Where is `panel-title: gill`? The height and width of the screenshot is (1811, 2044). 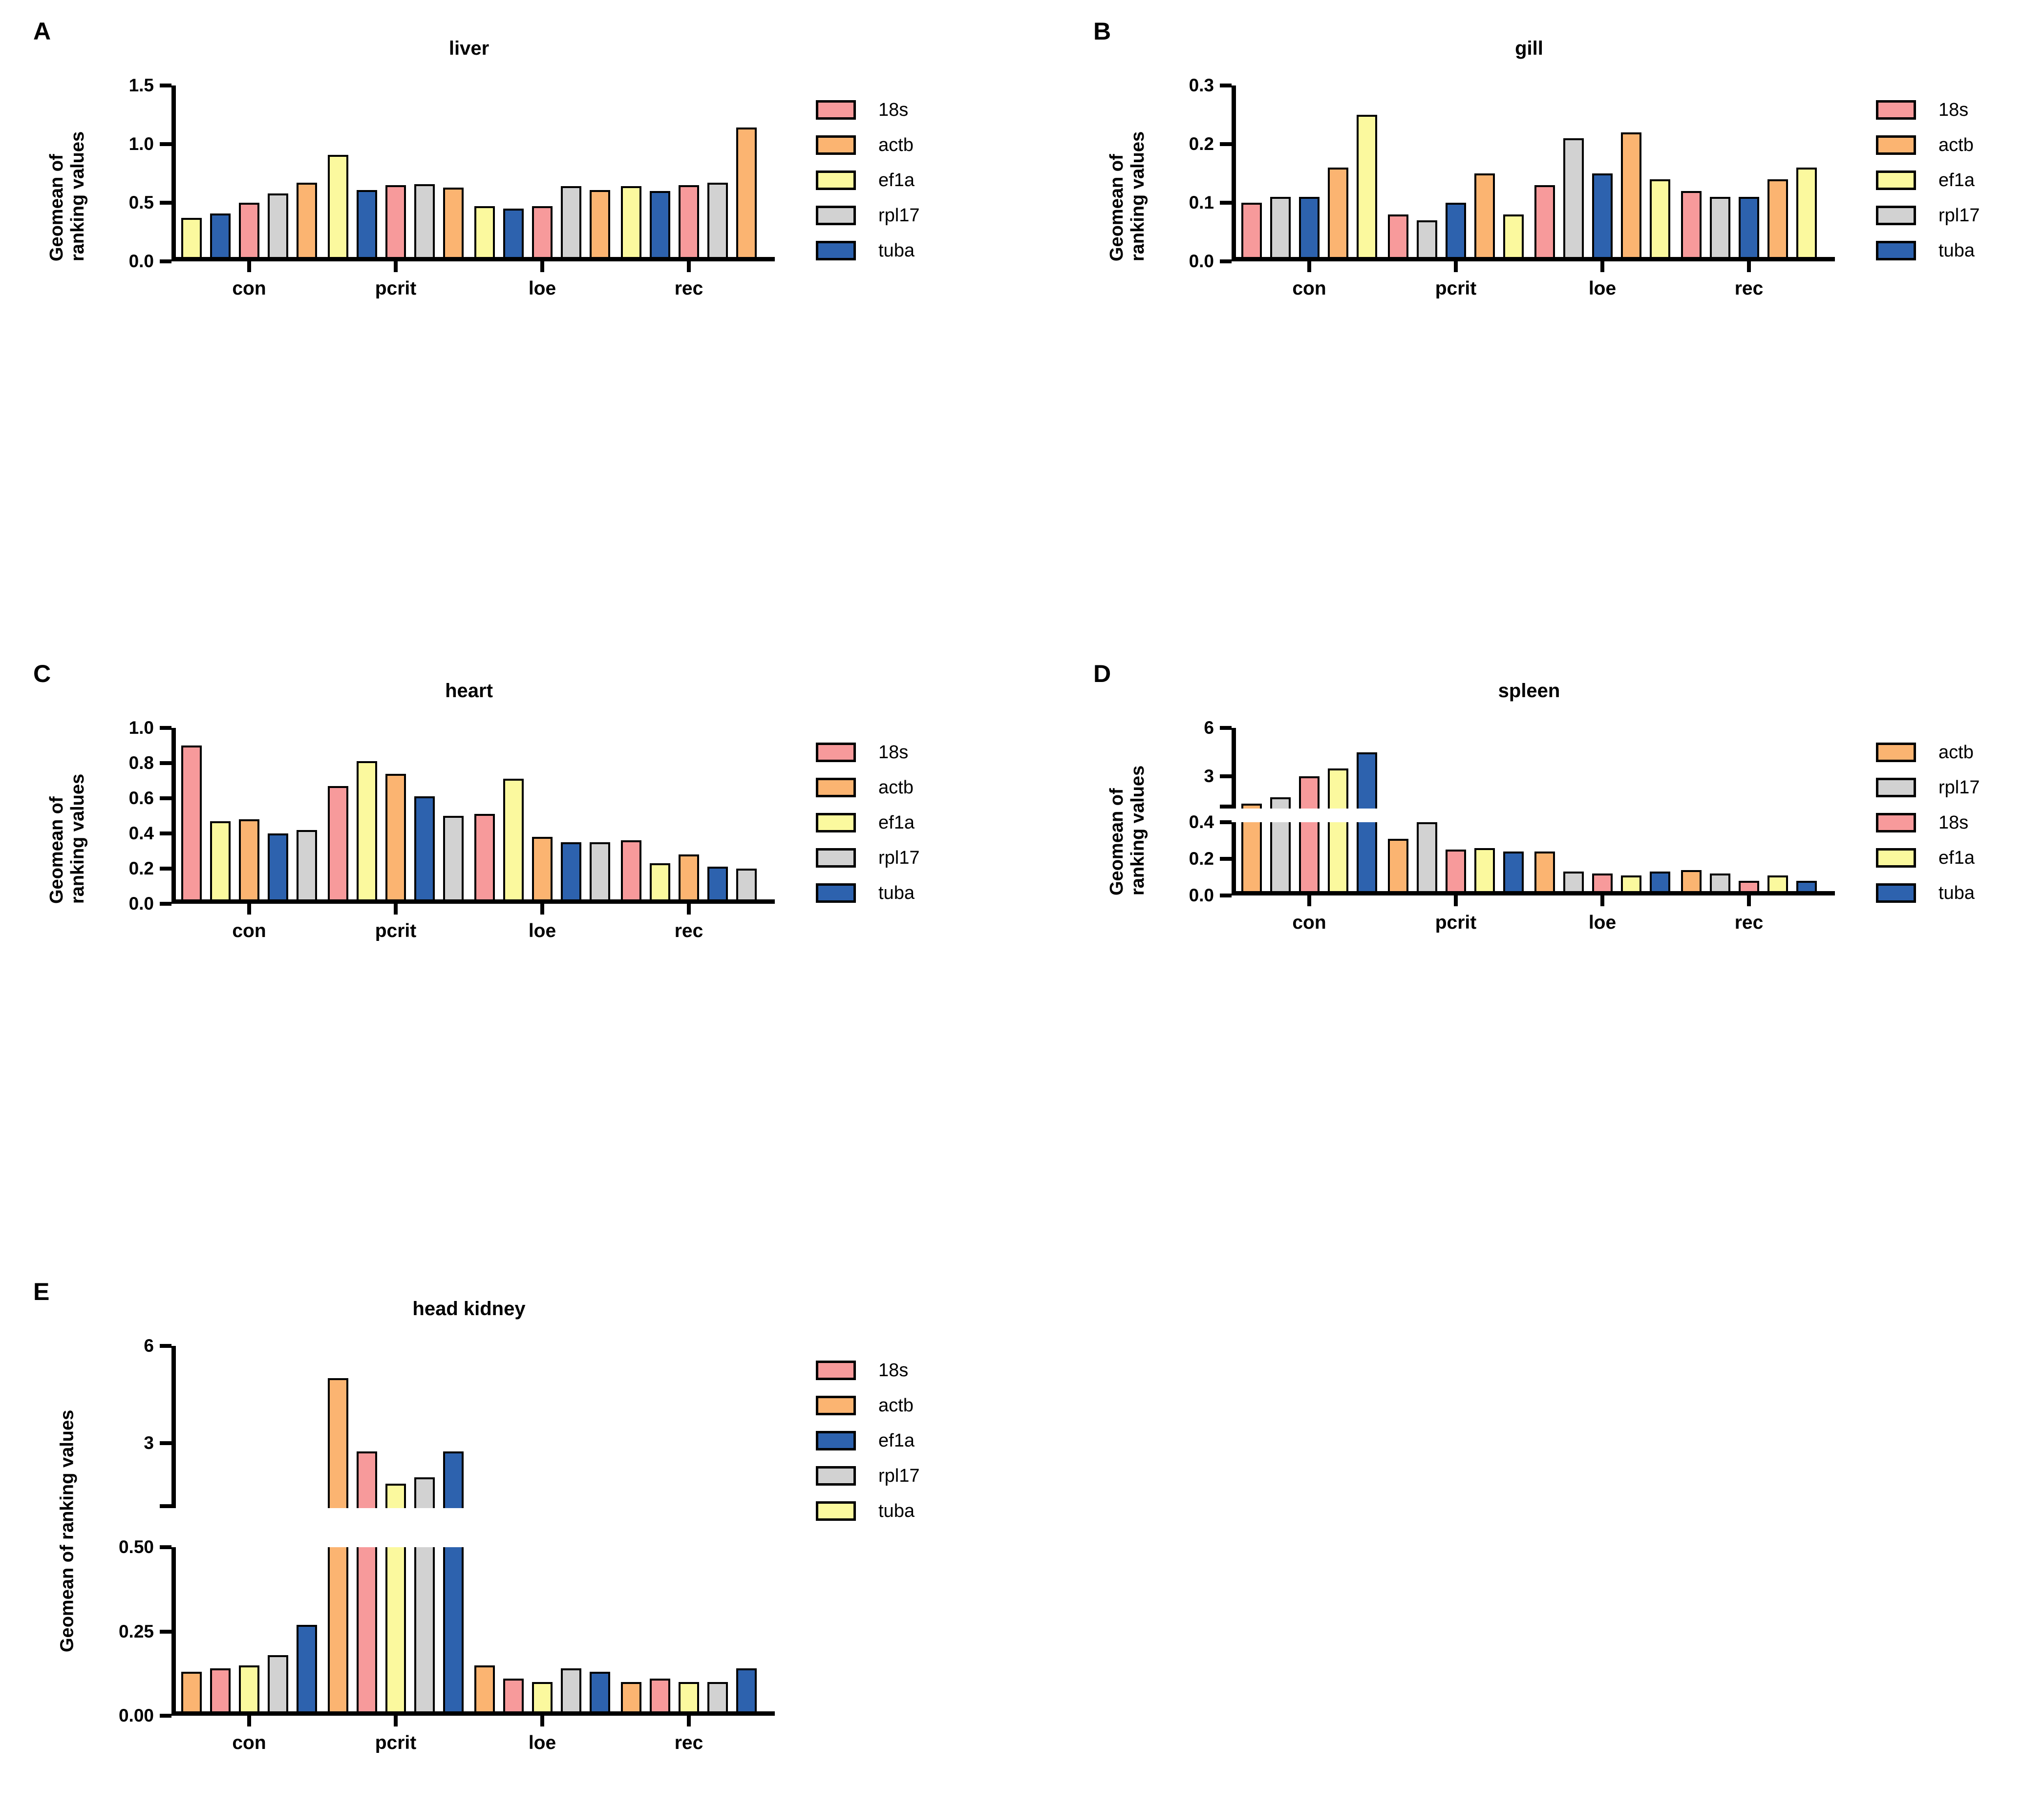
panel-title: gill is located at coordinates (1529, 48).